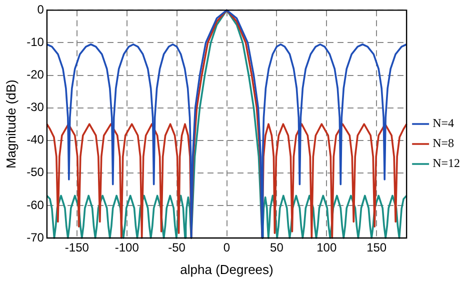 Image resolution: width=474 pixels, height=282 pixels. I want to click on y-tick-label: -10, so click(35, 42).